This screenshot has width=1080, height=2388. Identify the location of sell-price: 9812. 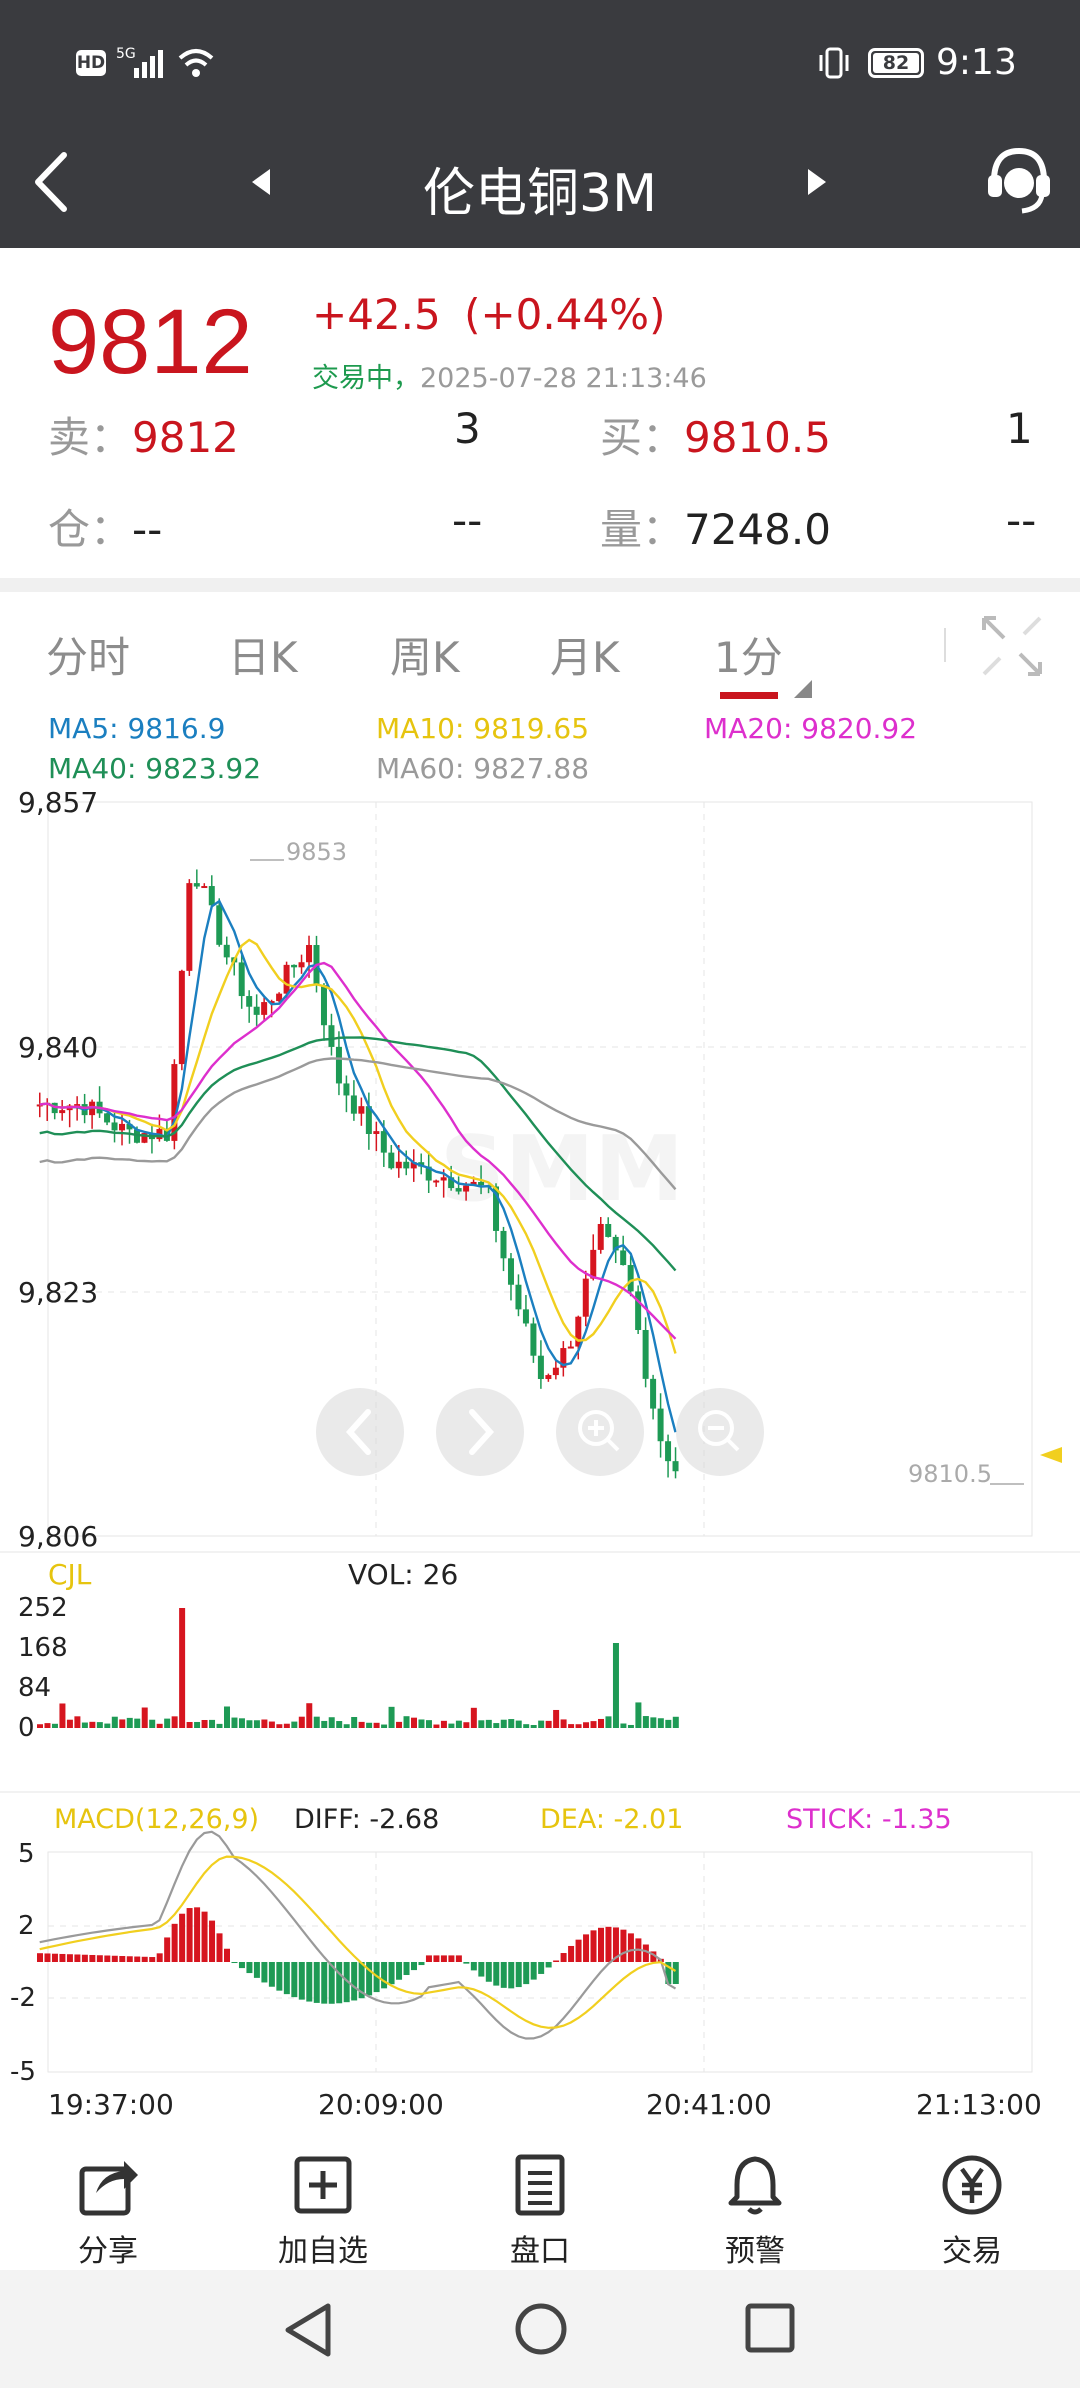
(185, 437).